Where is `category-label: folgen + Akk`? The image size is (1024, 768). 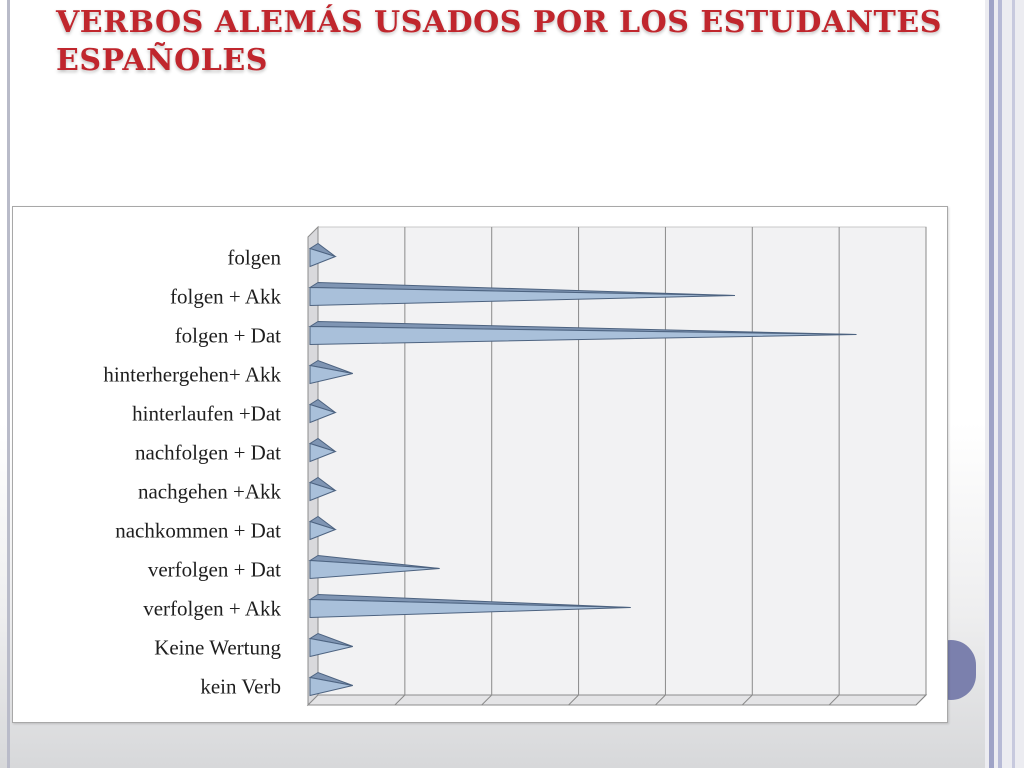
category-label: folgen + Akk is located at coordinates (225, 297).